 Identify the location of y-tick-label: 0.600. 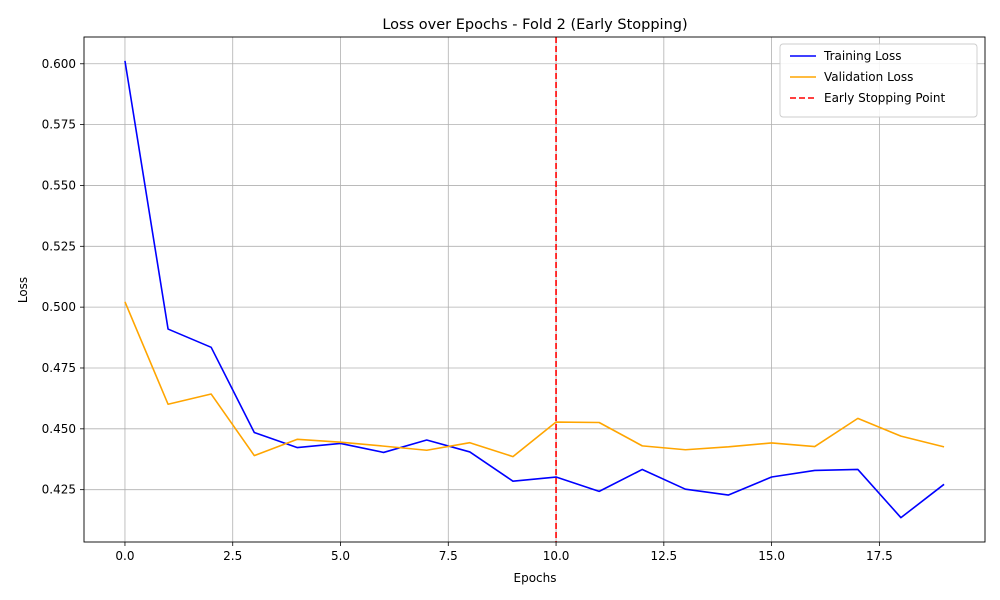
(59, 64).